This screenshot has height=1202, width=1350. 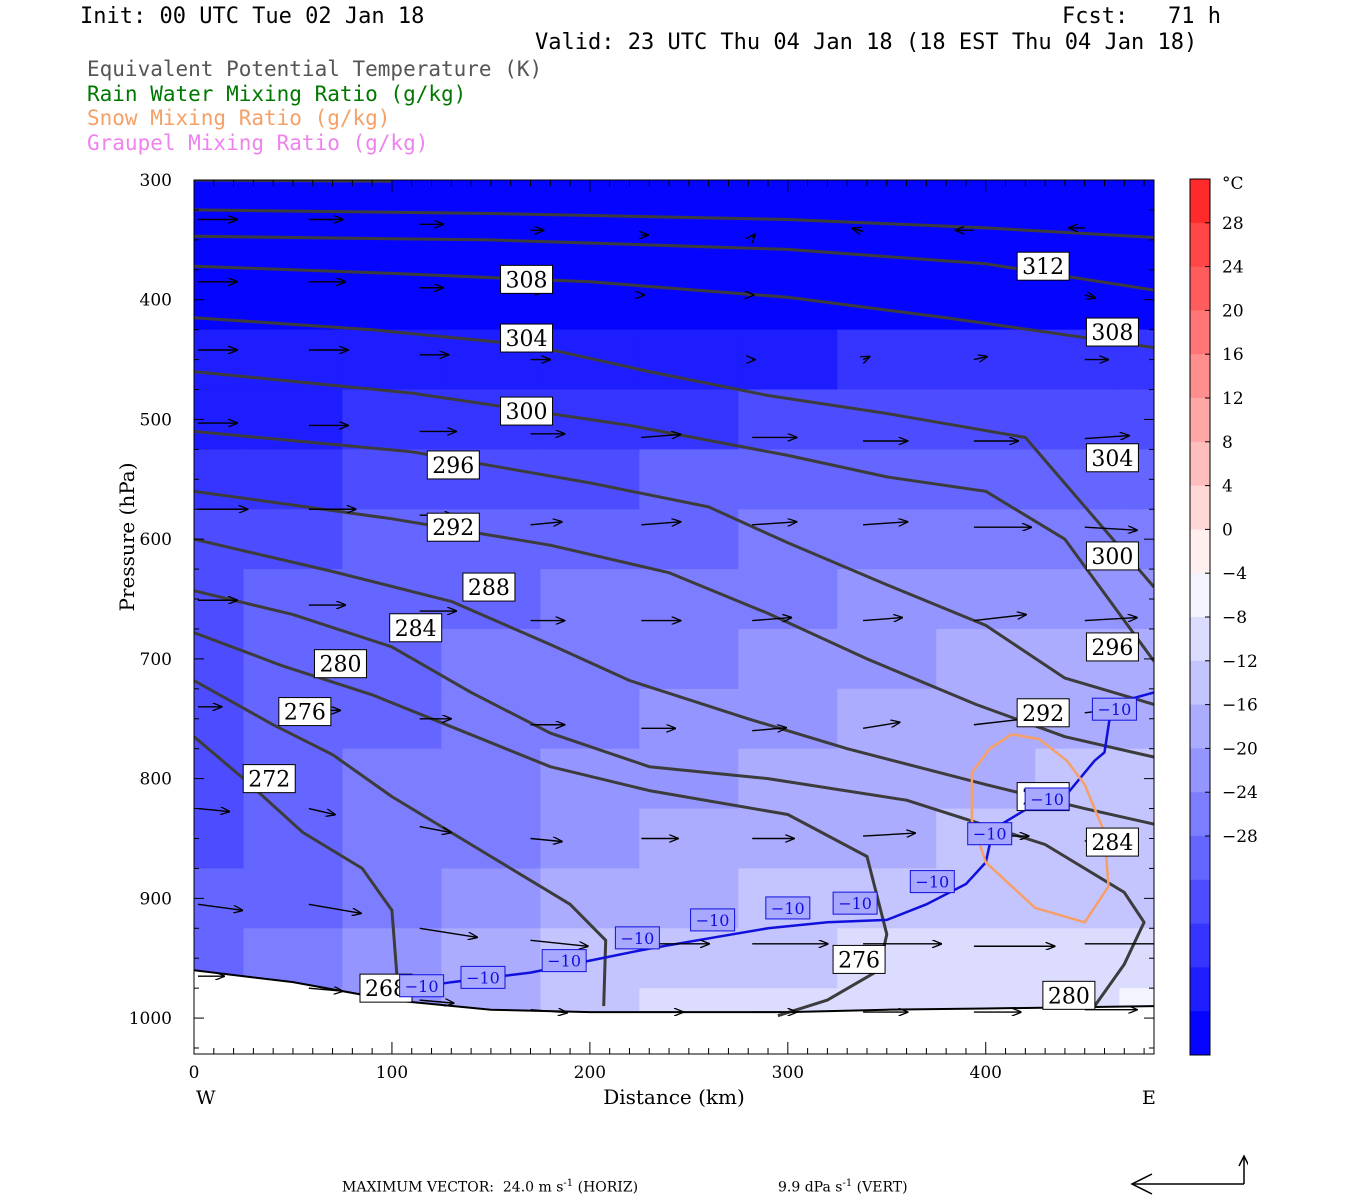 I want to click on colorbar-tick-label: −28, so click(x=1240, y=837).